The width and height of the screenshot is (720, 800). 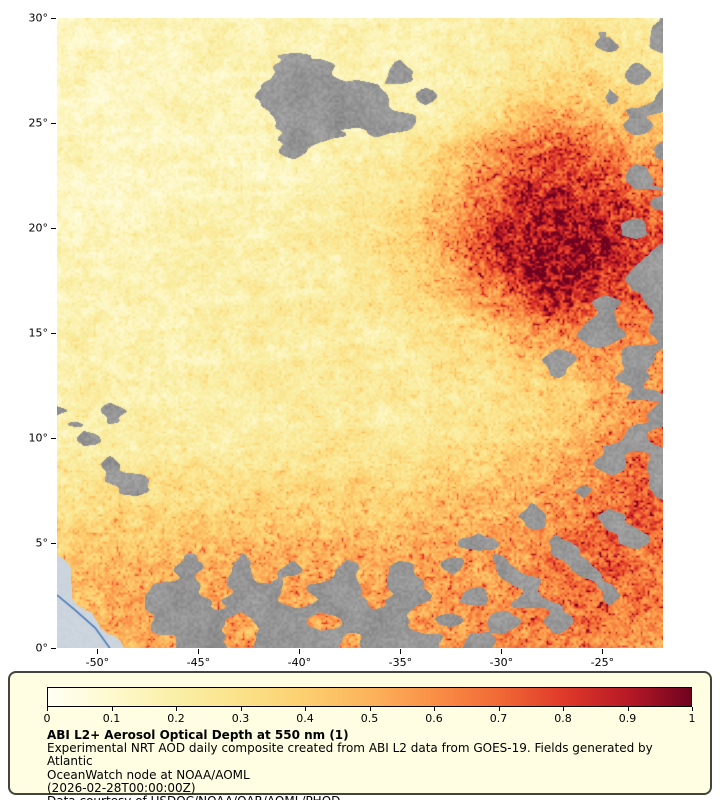 I want to click on colorbar-tick-label: 0.1, so click(x=111, y=718).